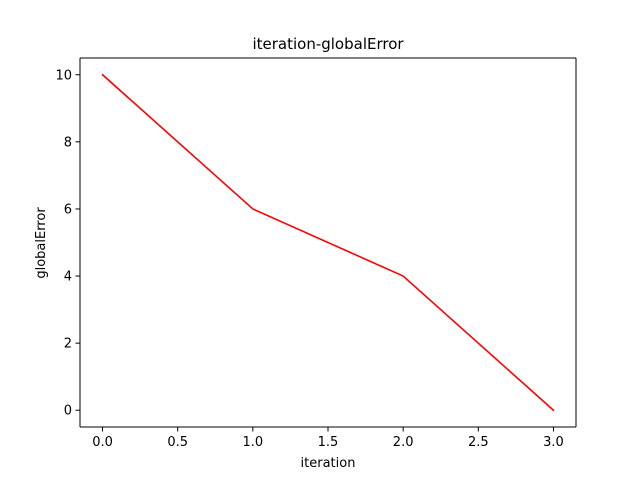 The width and height of the screenshot is (640, 484). What do you see at coordinates (253, 442) in the screenshot?
I see `x-tick-label: 1.0` at bounding box center [253, 442].